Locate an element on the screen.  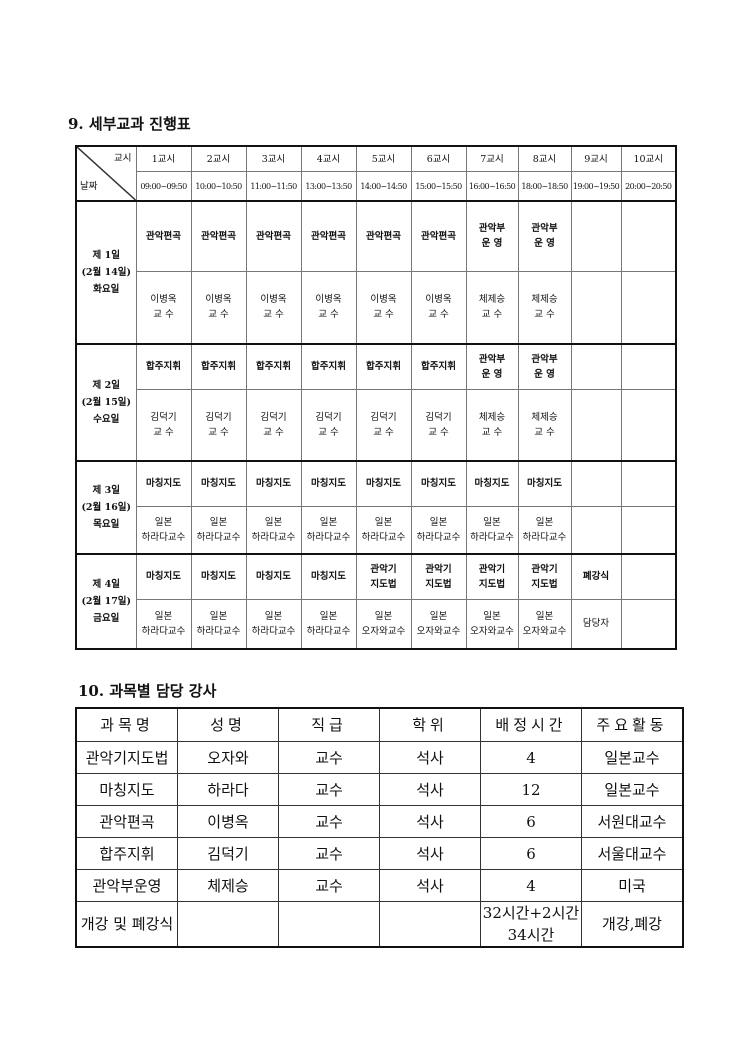
table-cell: 관악기지도법 is located at coordinates (126, 757).